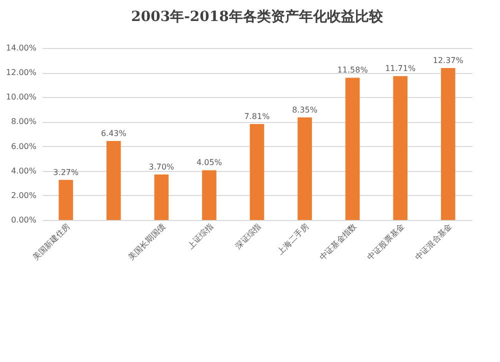 This screenshot has height=362, width=500. What do you see at coordinates (21, 48) in the screenshot?
I see `y-tick-label: 14.00%` at bounding box center [21, 48].